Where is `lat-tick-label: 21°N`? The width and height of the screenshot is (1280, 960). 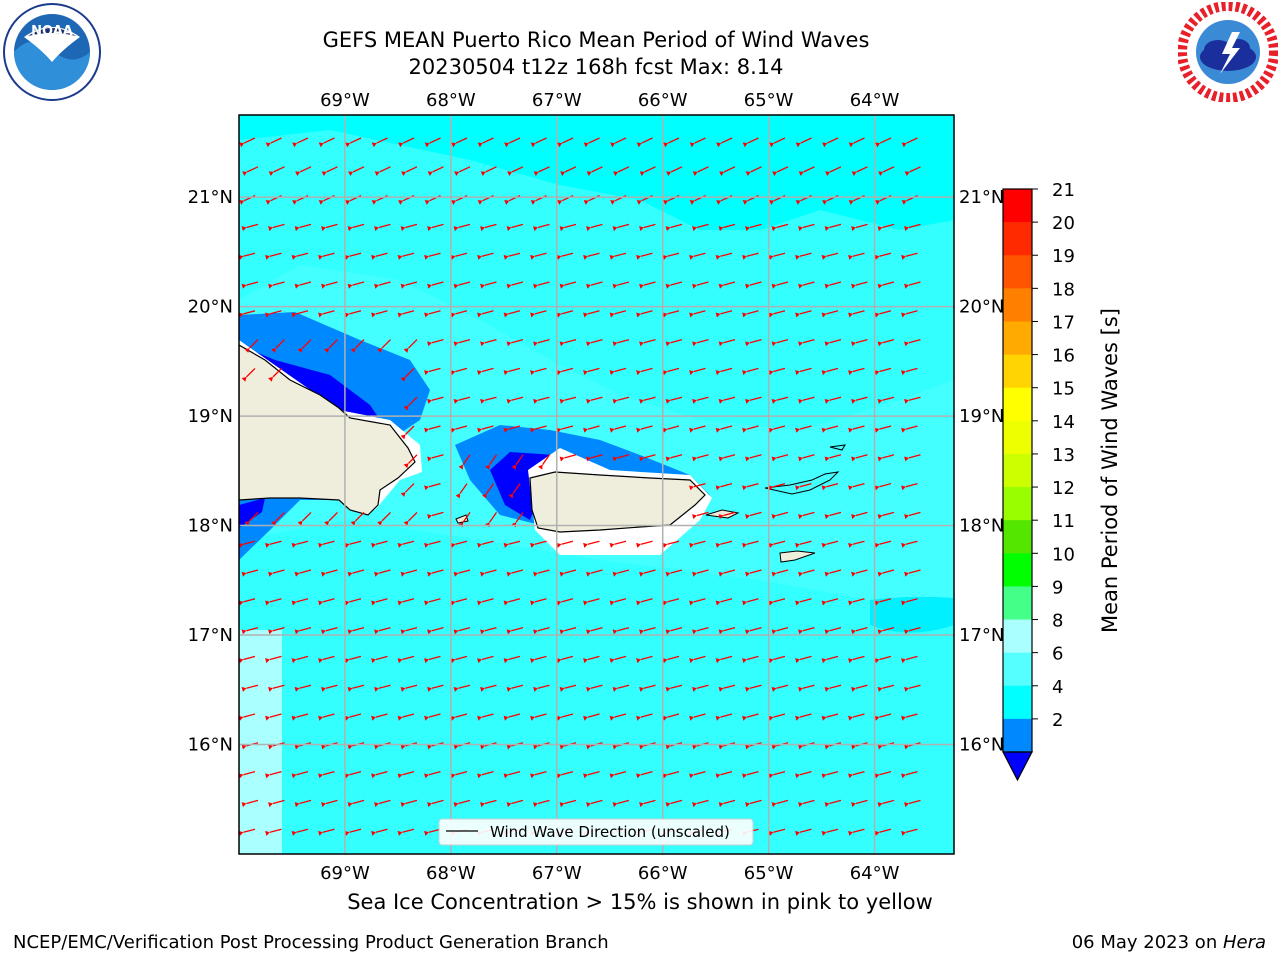 lat-tick-label: 21°N is located at coordinates (210, 197).